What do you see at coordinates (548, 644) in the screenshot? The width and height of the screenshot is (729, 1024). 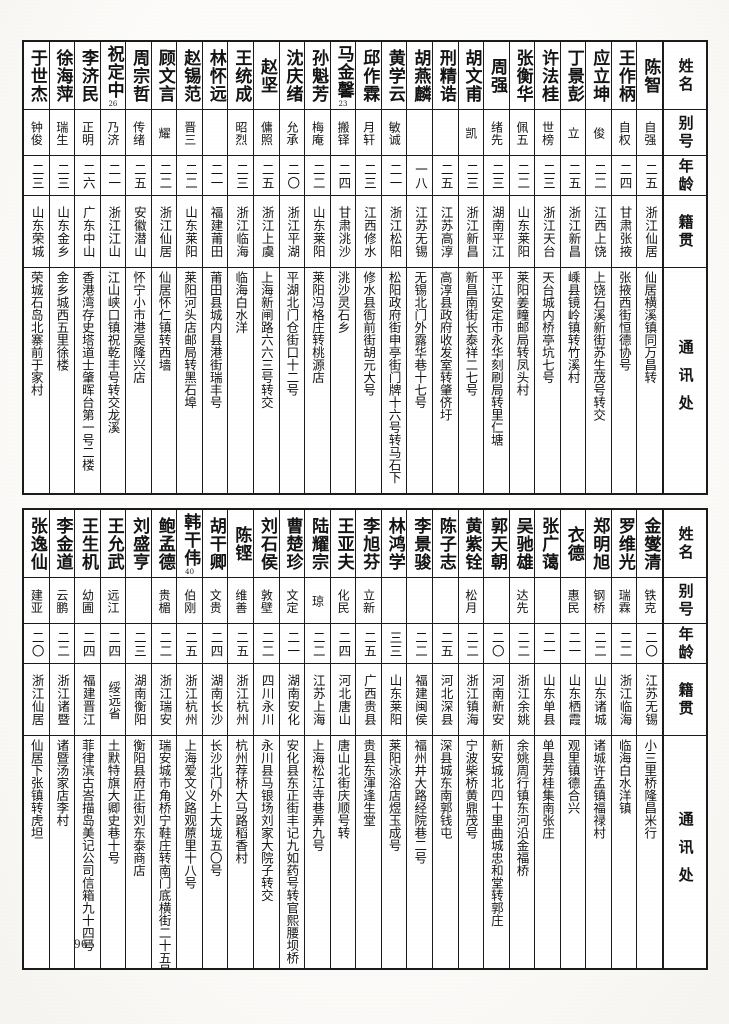 I see `entry-age: 二一` at bounding box center [548, 644].